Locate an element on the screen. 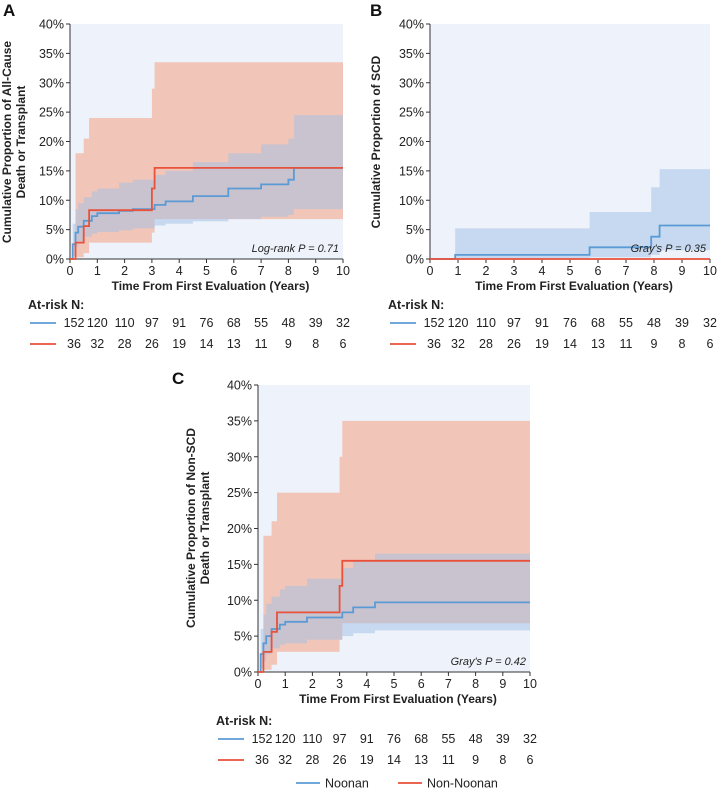 The image size is (720, 792). at-risk-value: 39 is located at coordinates (503, 739).